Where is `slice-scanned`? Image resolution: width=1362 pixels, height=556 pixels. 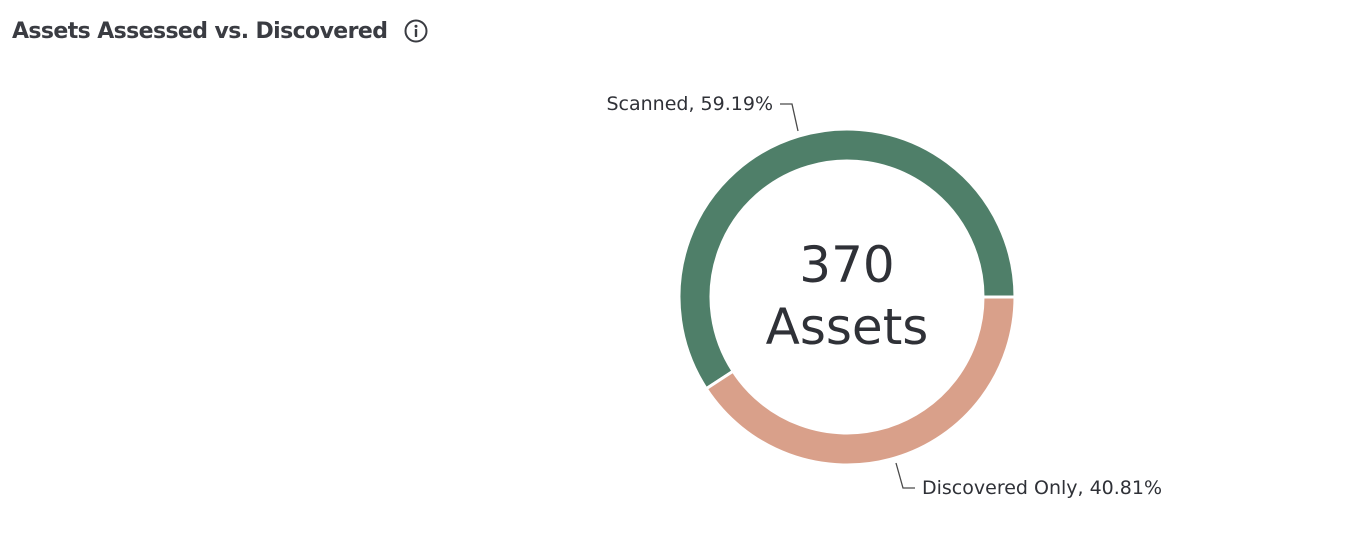 slice-scanned is located at coordinates (847, 259).